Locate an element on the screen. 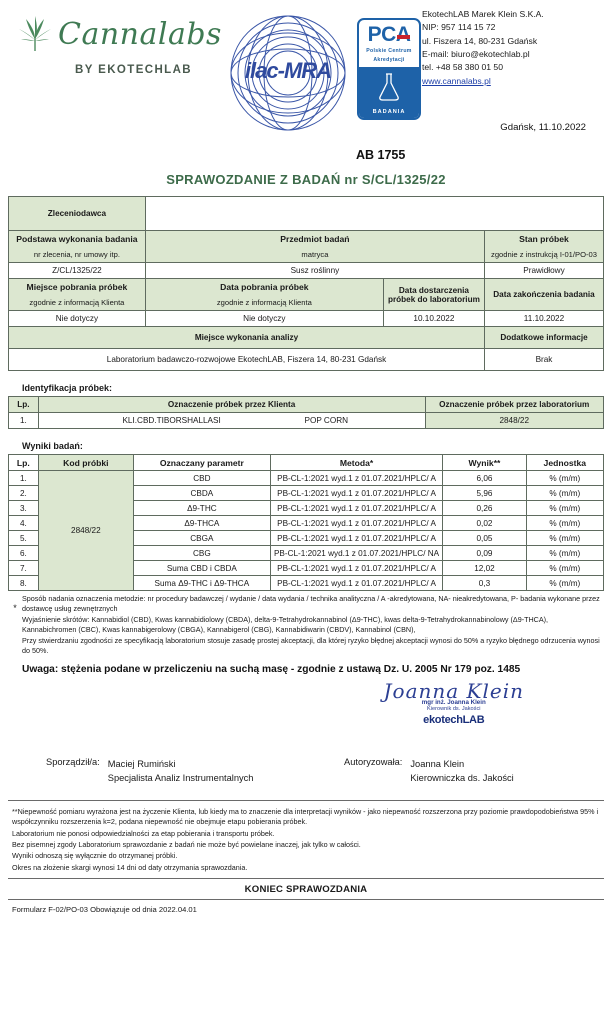 Image resolution: width=612 pixels, height=1024 pixels. ilac-circle-icon is located at coordinates (288, 73).